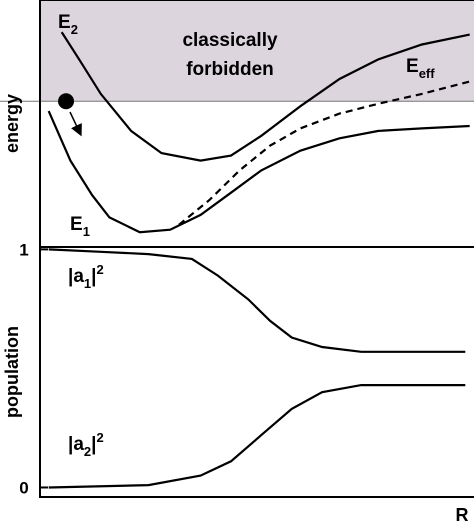 This screenshot has height=526, width=474. I want to click on label-sub: eff, so click(427, 73).